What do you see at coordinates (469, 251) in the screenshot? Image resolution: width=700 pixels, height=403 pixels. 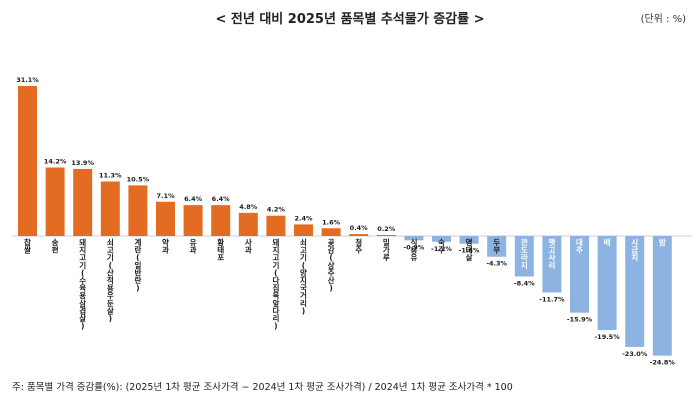 I see `value-label: -1.6%` at bounding box center [469, 251].